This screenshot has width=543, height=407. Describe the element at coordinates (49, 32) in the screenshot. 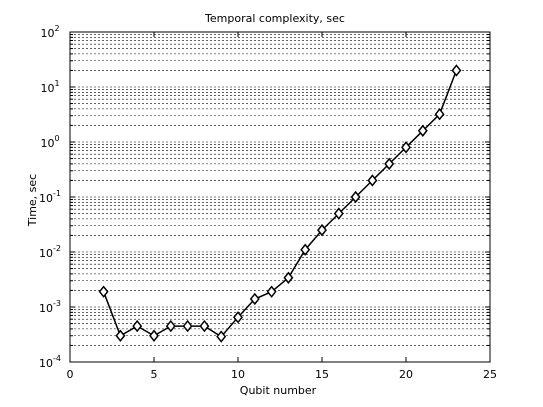

I see `y-tick-label: 10²` at that location.